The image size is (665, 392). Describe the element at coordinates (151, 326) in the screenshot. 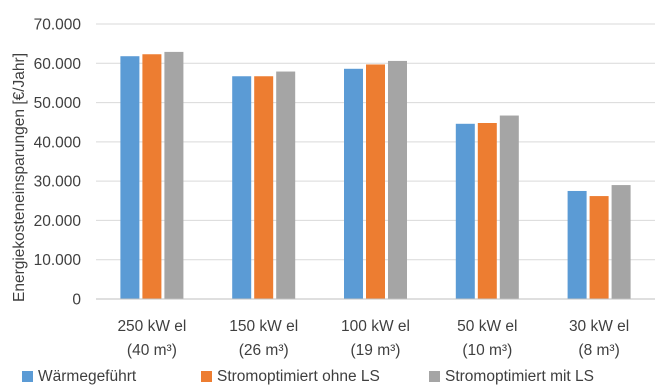

I see `x-tick-label: 250 kW el` at that location.